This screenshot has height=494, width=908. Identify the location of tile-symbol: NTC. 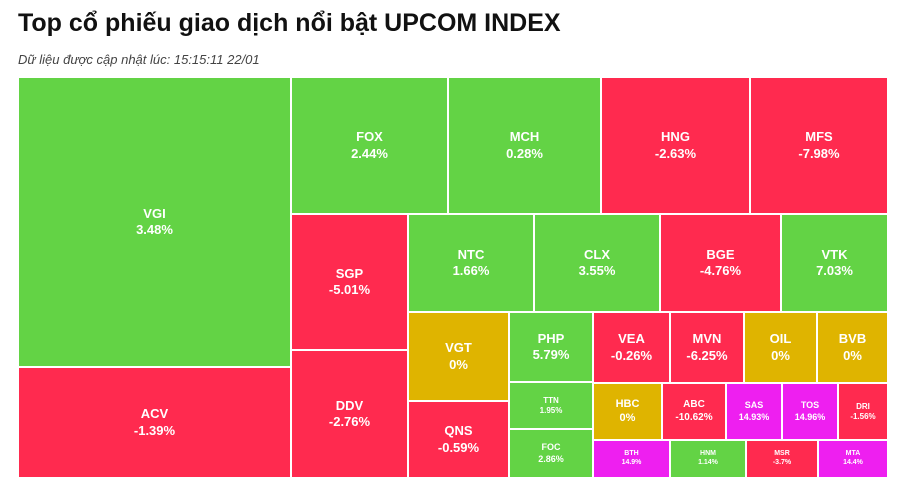
(471, 254).